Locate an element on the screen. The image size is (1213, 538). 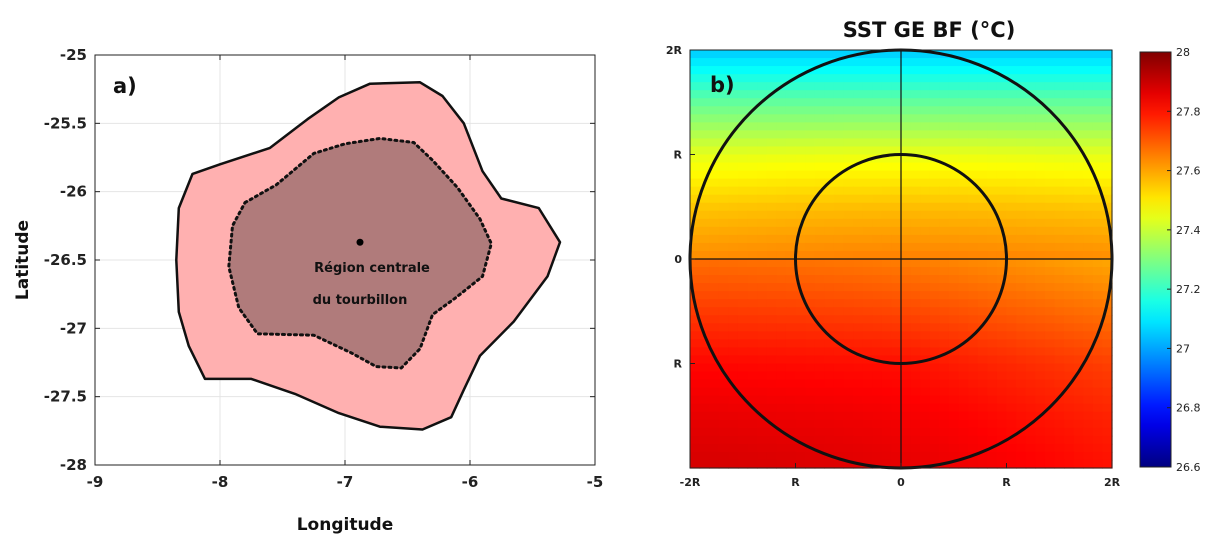
x-tick-label: -7 is located at coordinates (345, 482).